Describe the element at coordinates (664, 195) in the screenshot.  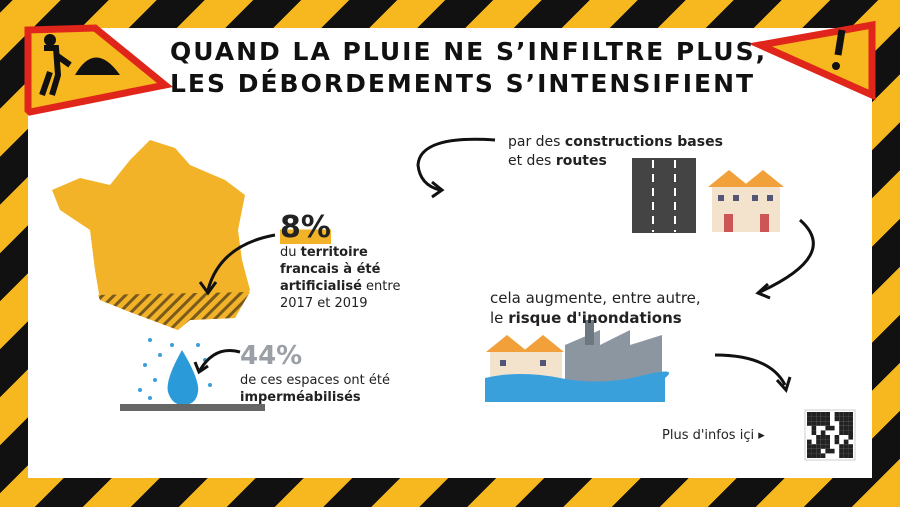
I see `road` at that location.